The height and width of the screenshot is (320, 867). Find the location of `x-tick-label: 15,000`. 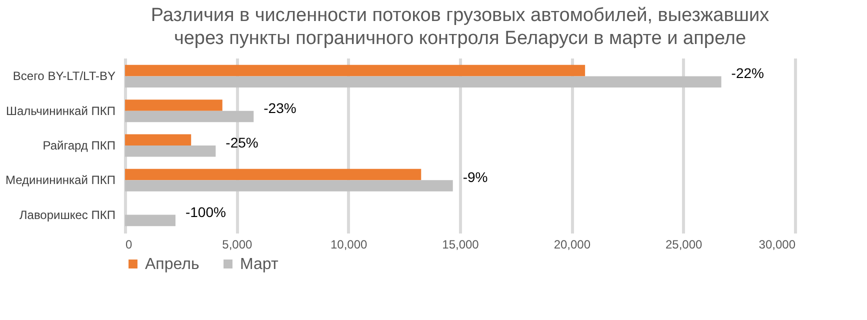

x-tick-label: 15,000 is located at coordinates (461, 245).